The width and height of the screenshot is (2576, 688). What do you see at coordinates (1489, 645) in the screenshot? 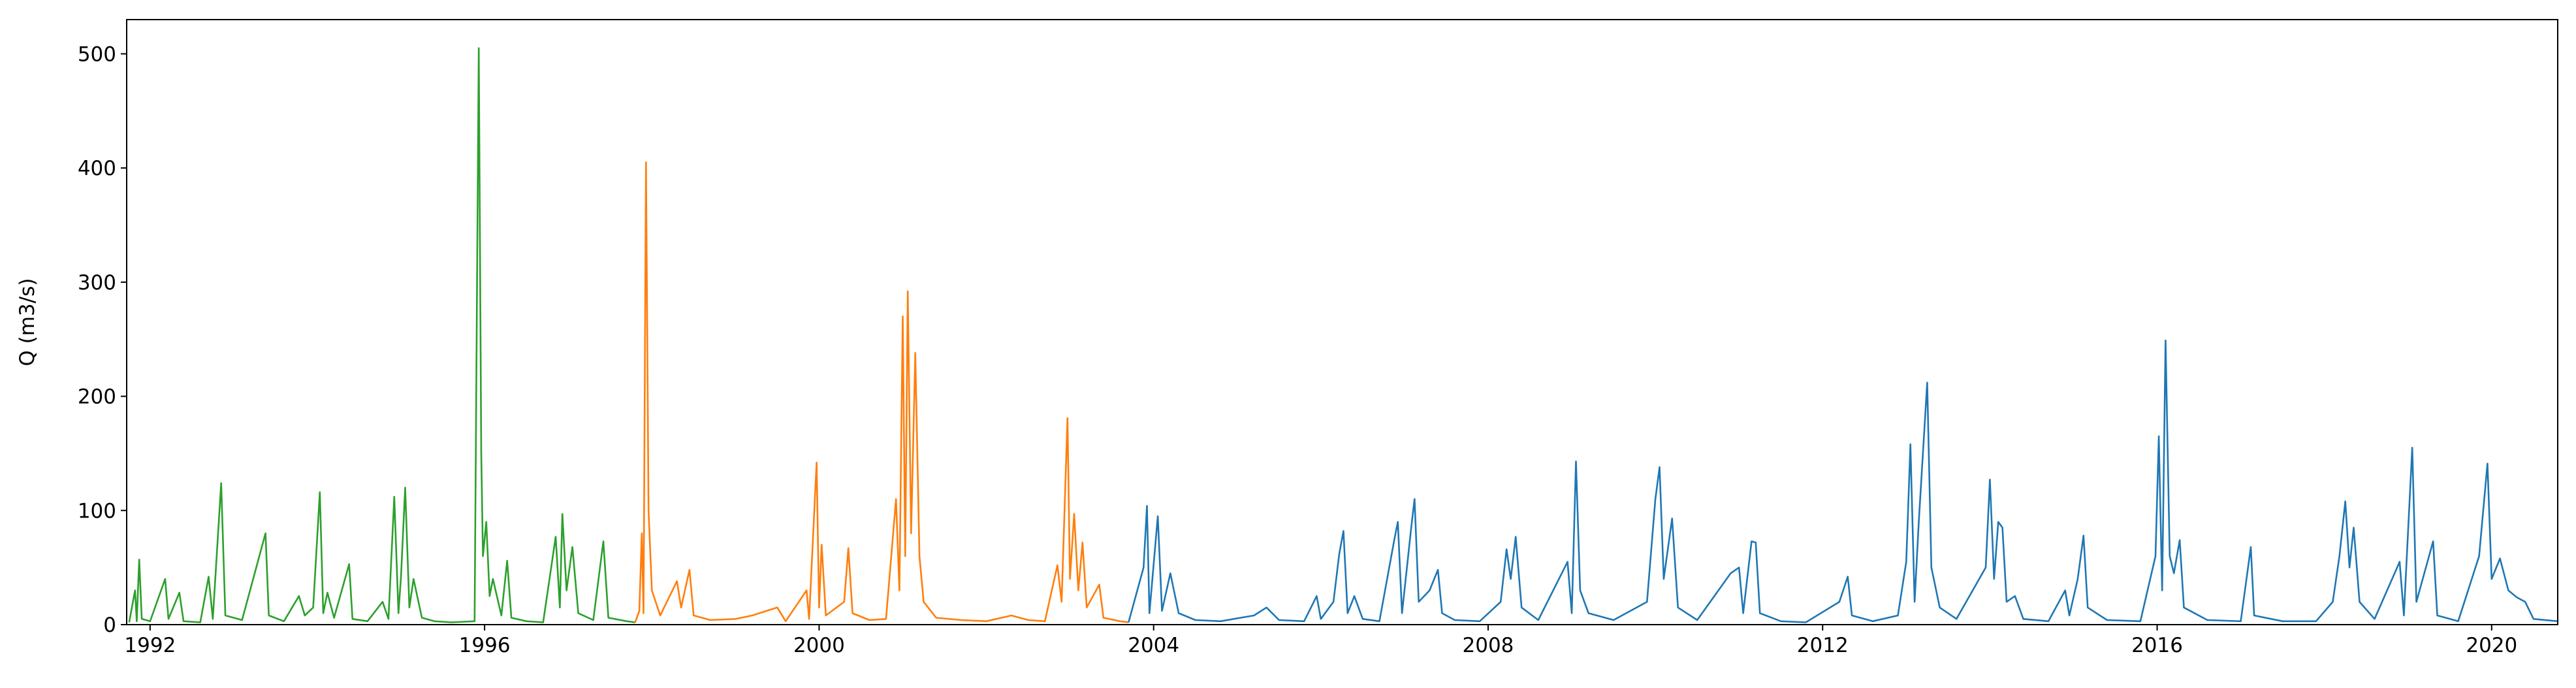
I see `x-tick-label: 2008` at bounding box center [1489, 645].